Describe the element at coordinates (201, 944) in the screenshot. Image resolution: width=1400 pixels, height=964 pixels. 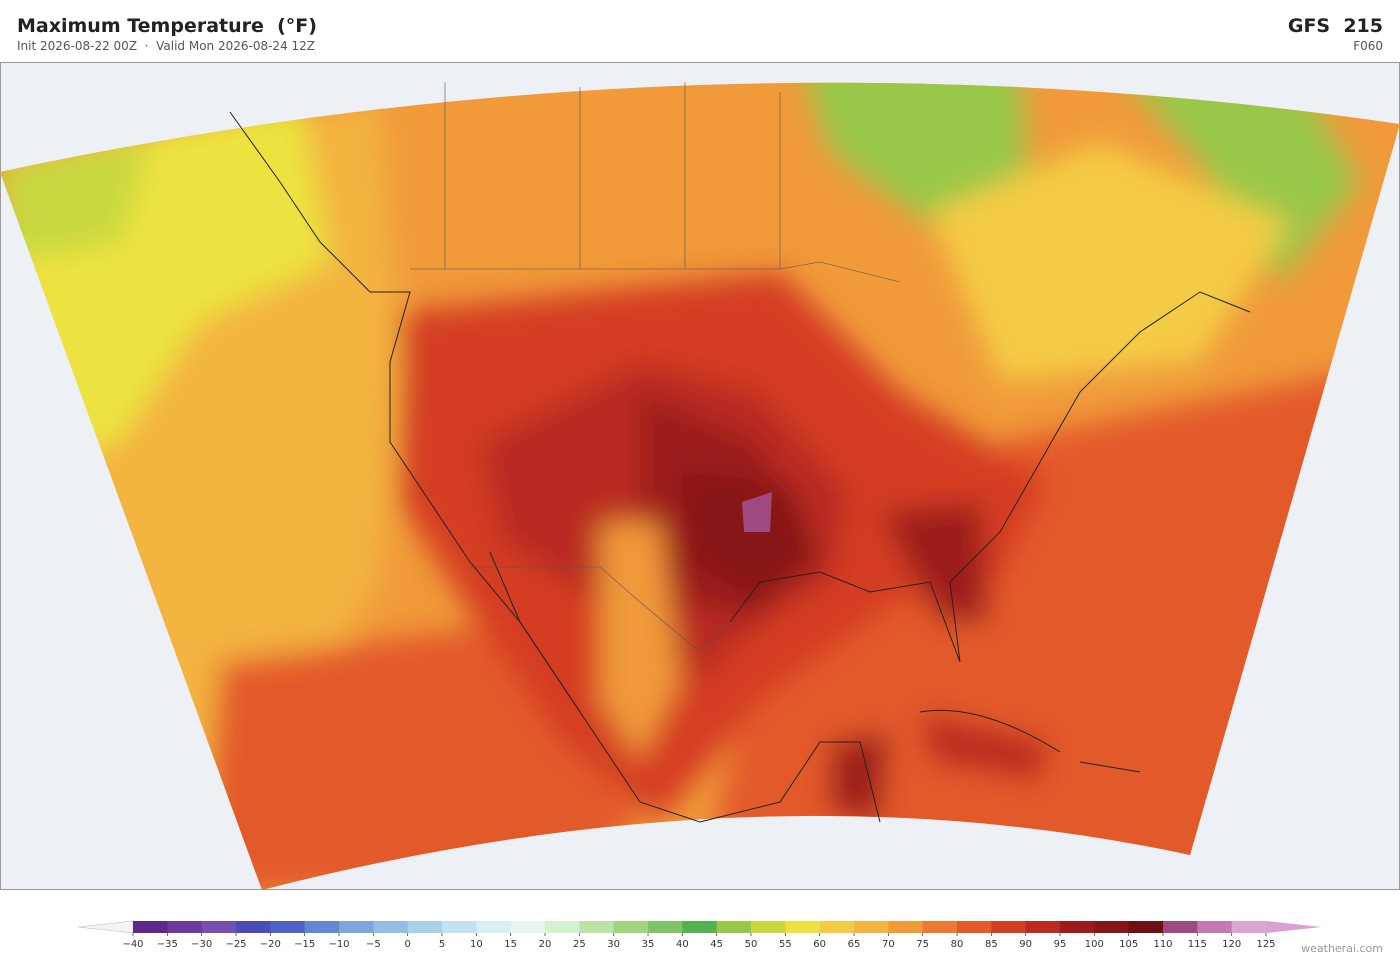
I see `tick-label: −30` at that location.